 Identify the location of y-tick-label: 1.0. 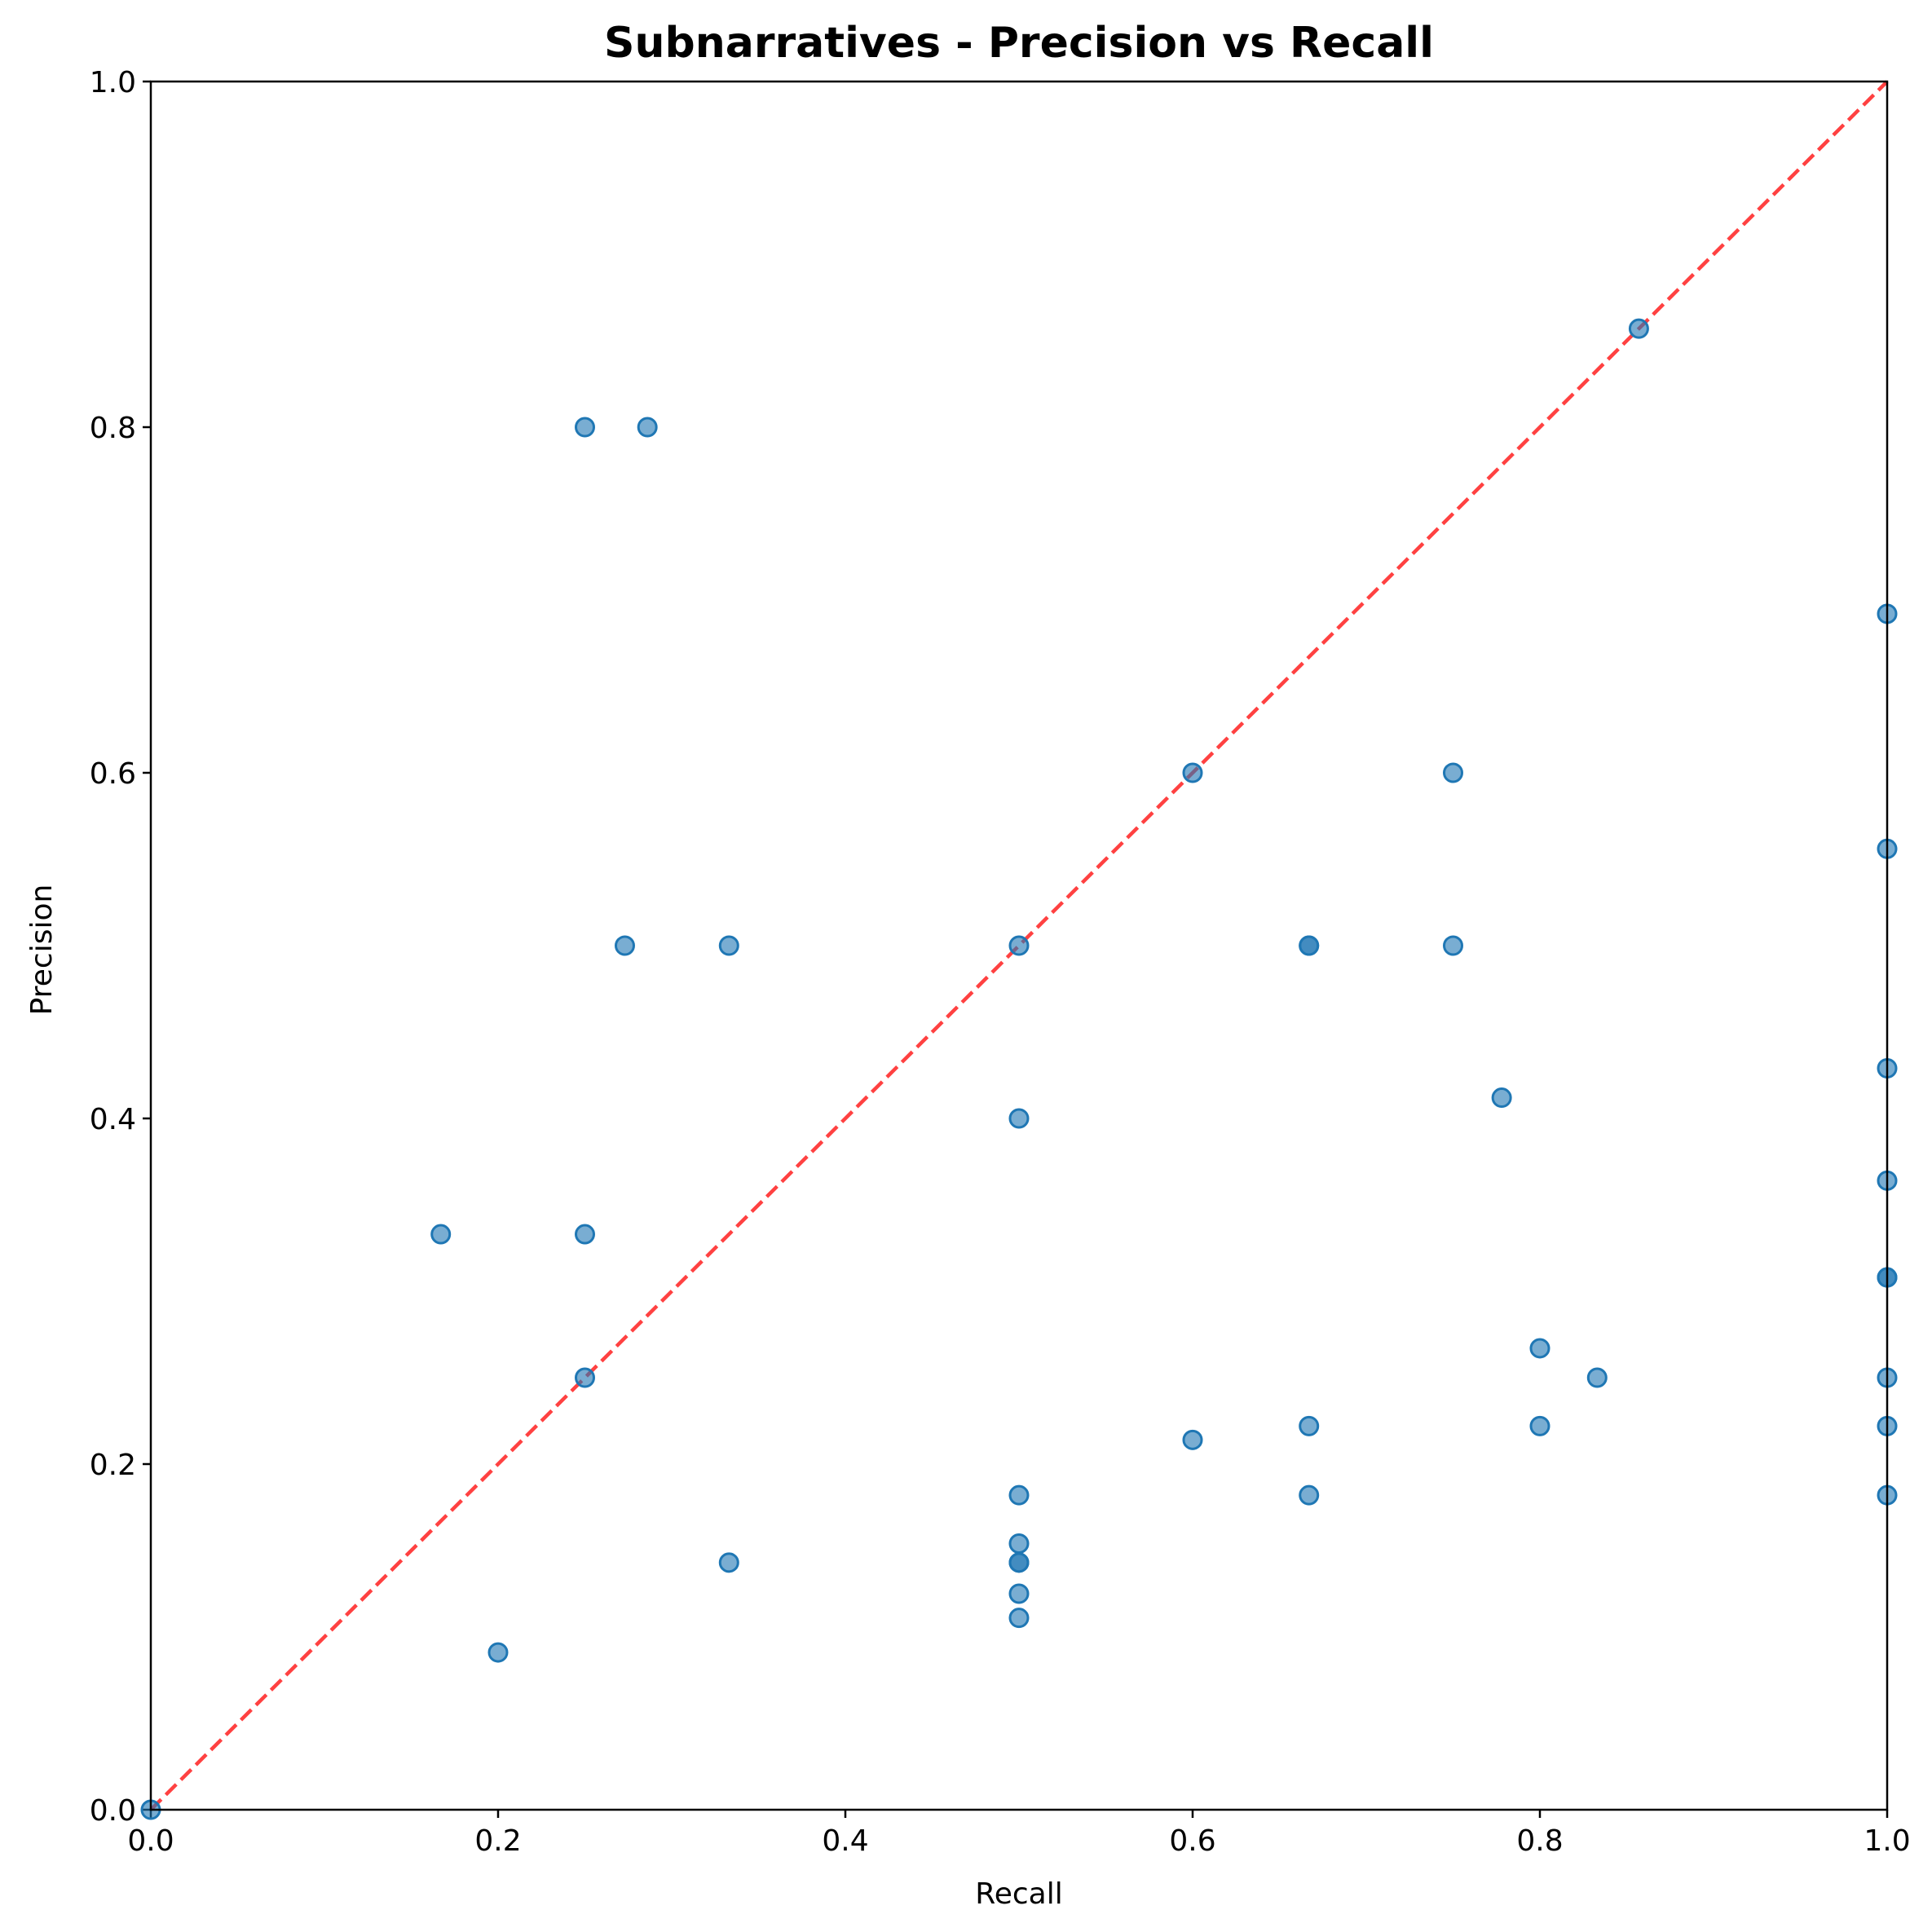
(113, 82).